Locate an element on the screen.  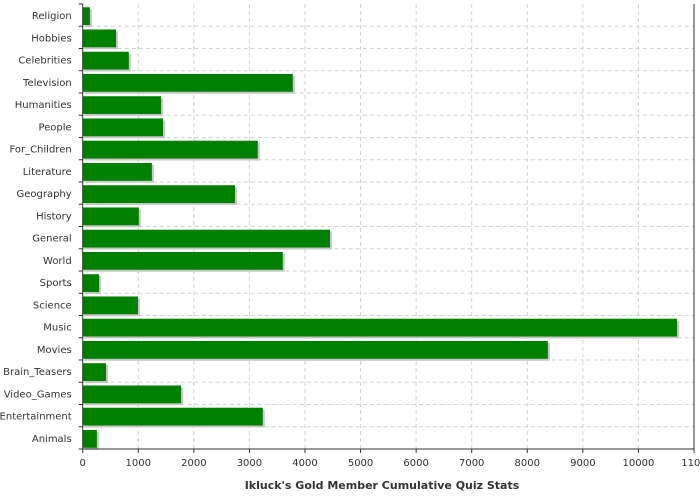
x-tick-label: 2000 is located at coordinates (193, 463).